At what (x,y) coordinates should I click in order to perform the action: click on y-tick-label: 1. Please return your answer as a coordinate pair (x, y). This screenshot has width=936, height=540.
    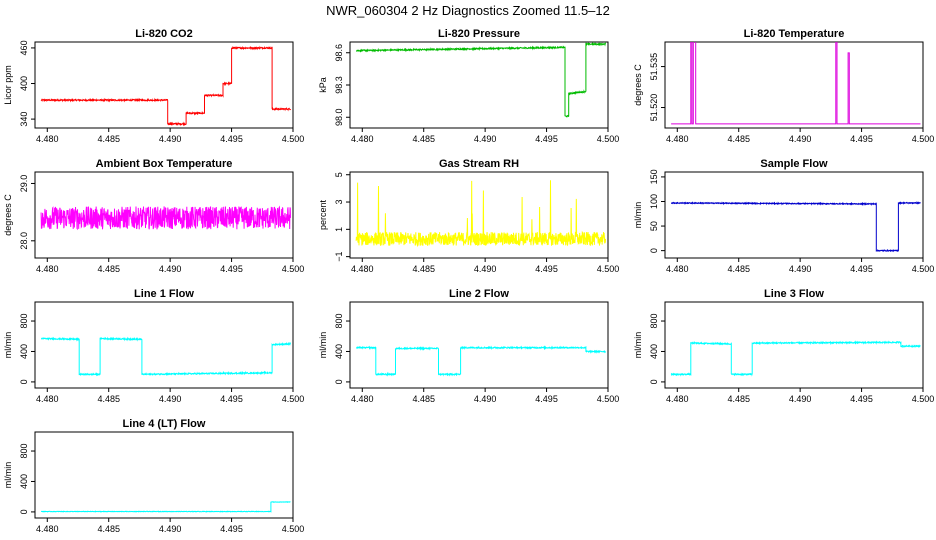
    Looking at the image, I should click on (339, 229).